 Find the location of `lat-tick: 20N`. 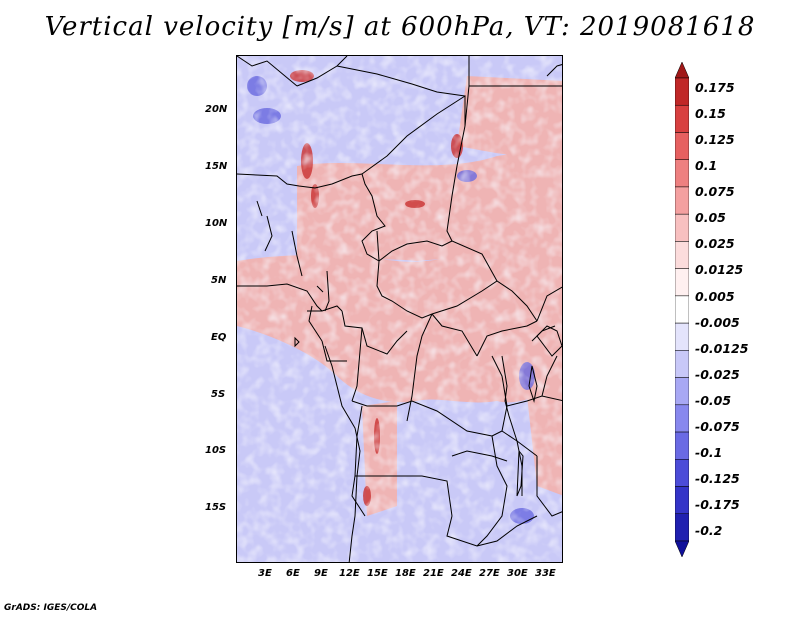

lat-tick: 20N is located at coordinates (216, 109).